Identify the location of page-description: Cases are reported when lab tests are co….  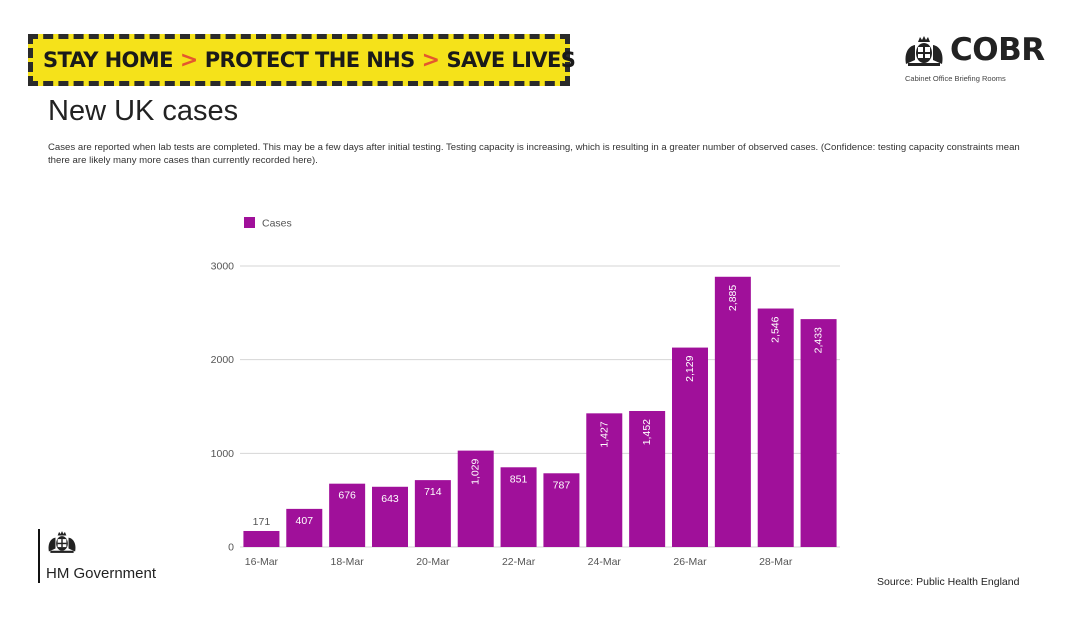
(534, 154).